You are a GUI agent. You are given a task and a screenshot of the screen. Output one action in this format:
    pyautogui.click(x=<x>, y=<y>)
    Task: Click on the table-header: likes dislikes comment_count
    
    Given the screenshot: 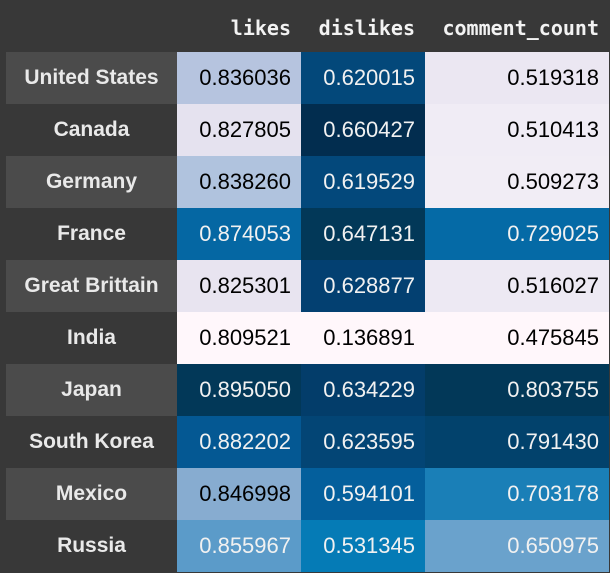 What is the action you would take?
    pyautogui.click(x=307, y=28)
    